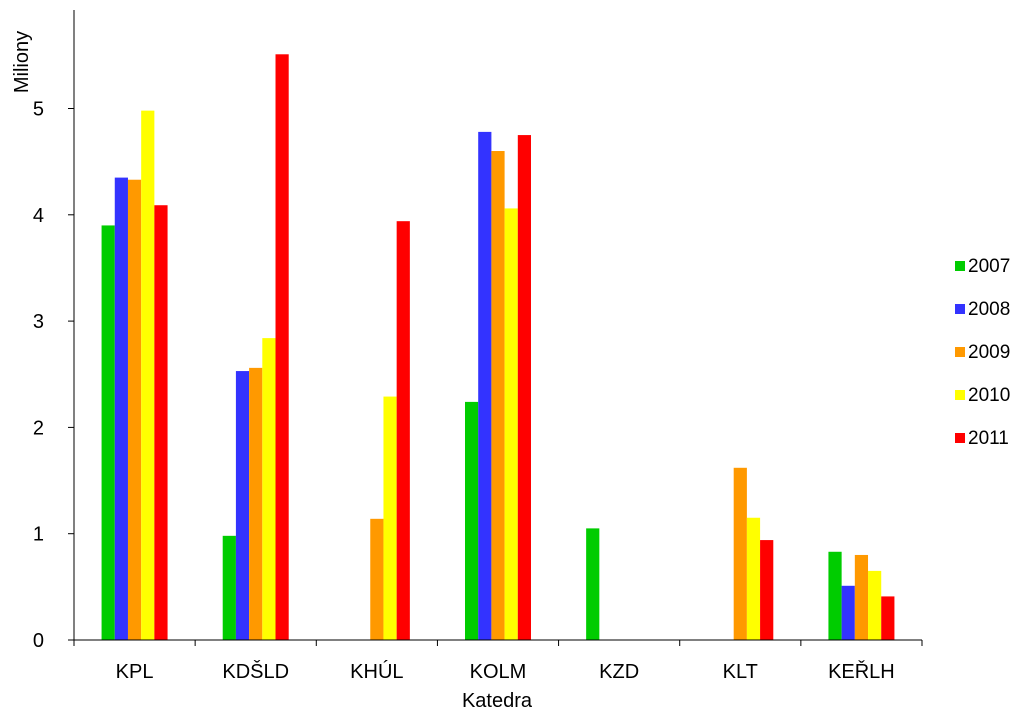  What do you see at coordinates (38, 428) in the screenshot?
I see `y-tick-label: 2` at bounding box center [38, 428].